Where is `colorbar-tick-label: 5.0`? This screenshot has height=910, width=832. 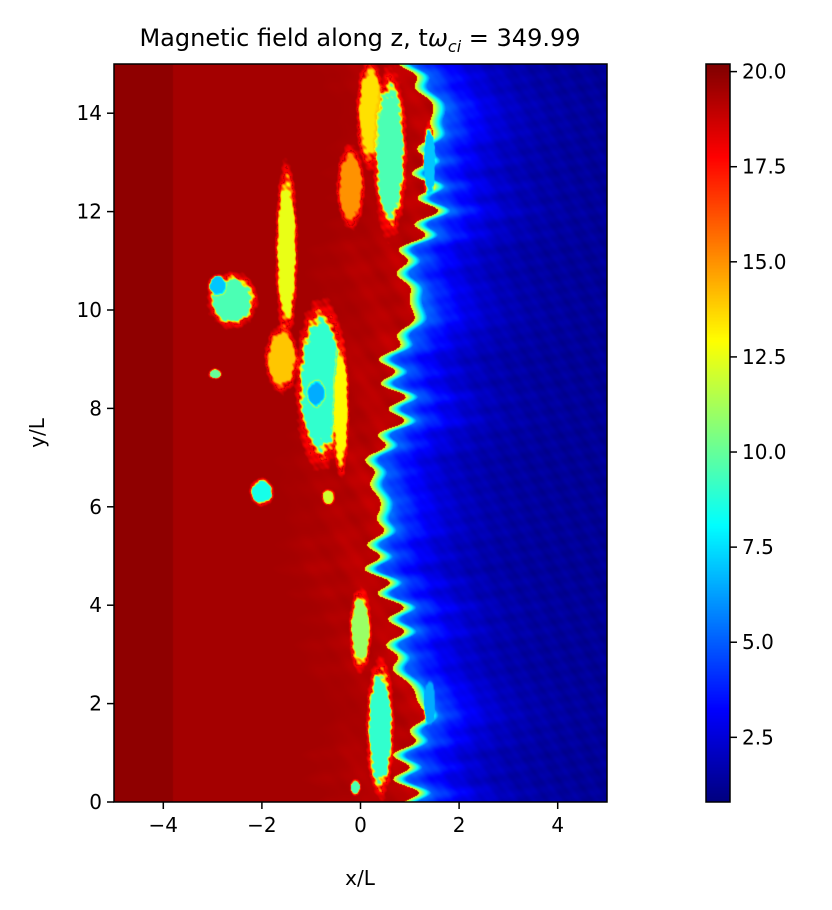
colorbar-tick-label: 5.0 is located at coordinates (758, 642).